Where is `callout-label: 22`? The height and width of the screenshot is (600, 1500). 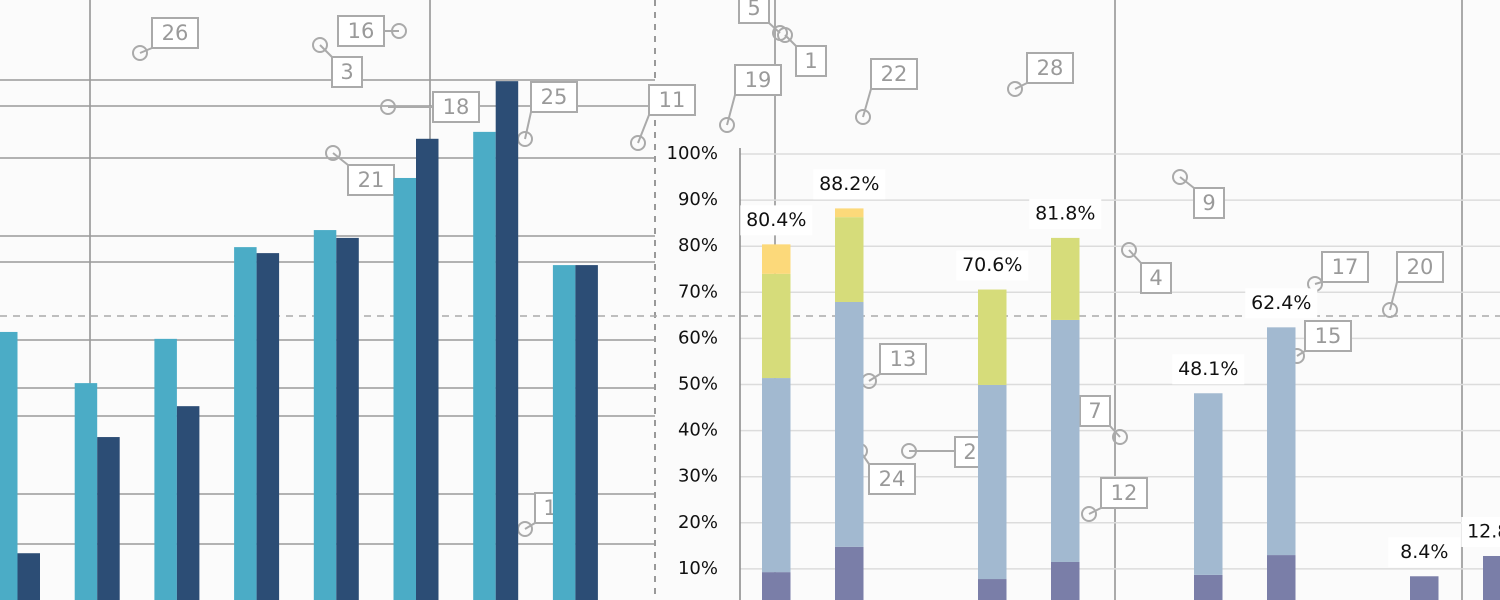 callout-label: 22 is located at coordinates (894, 74).